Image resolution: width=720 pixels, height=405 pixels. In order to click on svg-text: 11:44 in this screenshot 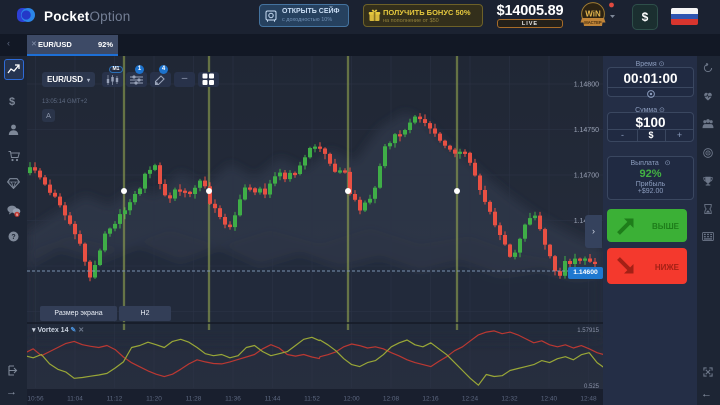, I will do `click(273, 399)`.